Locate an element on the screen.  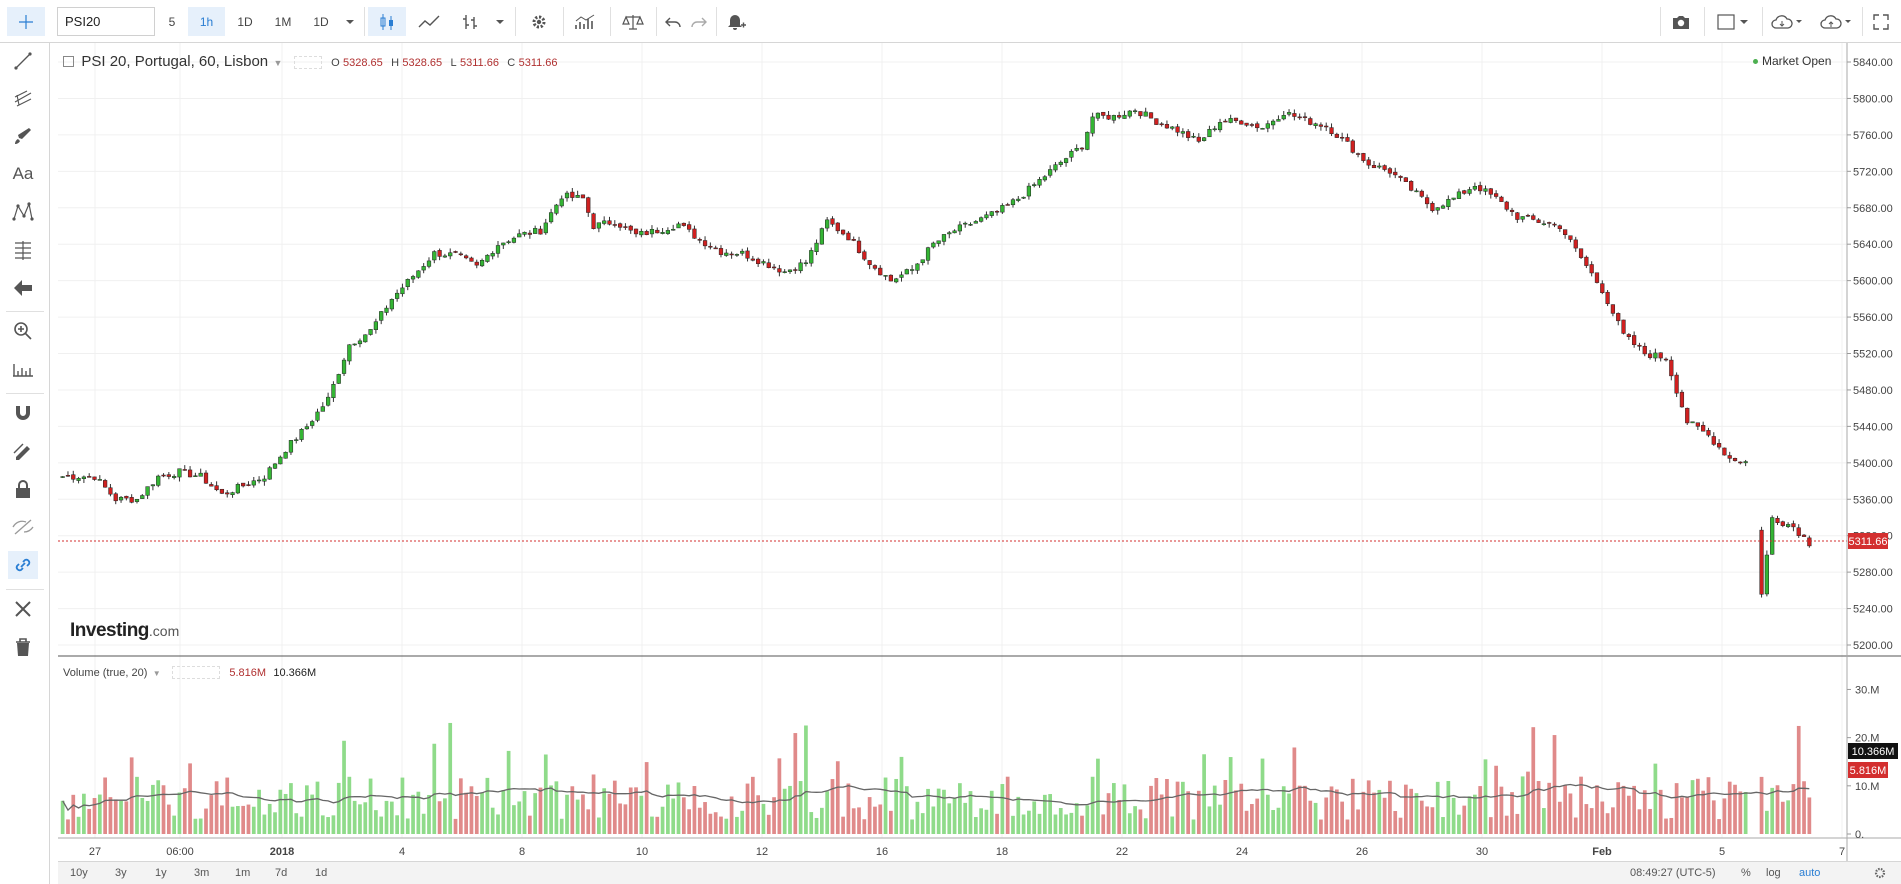
remove-drawings-tool is located at coordinates (23, 647).